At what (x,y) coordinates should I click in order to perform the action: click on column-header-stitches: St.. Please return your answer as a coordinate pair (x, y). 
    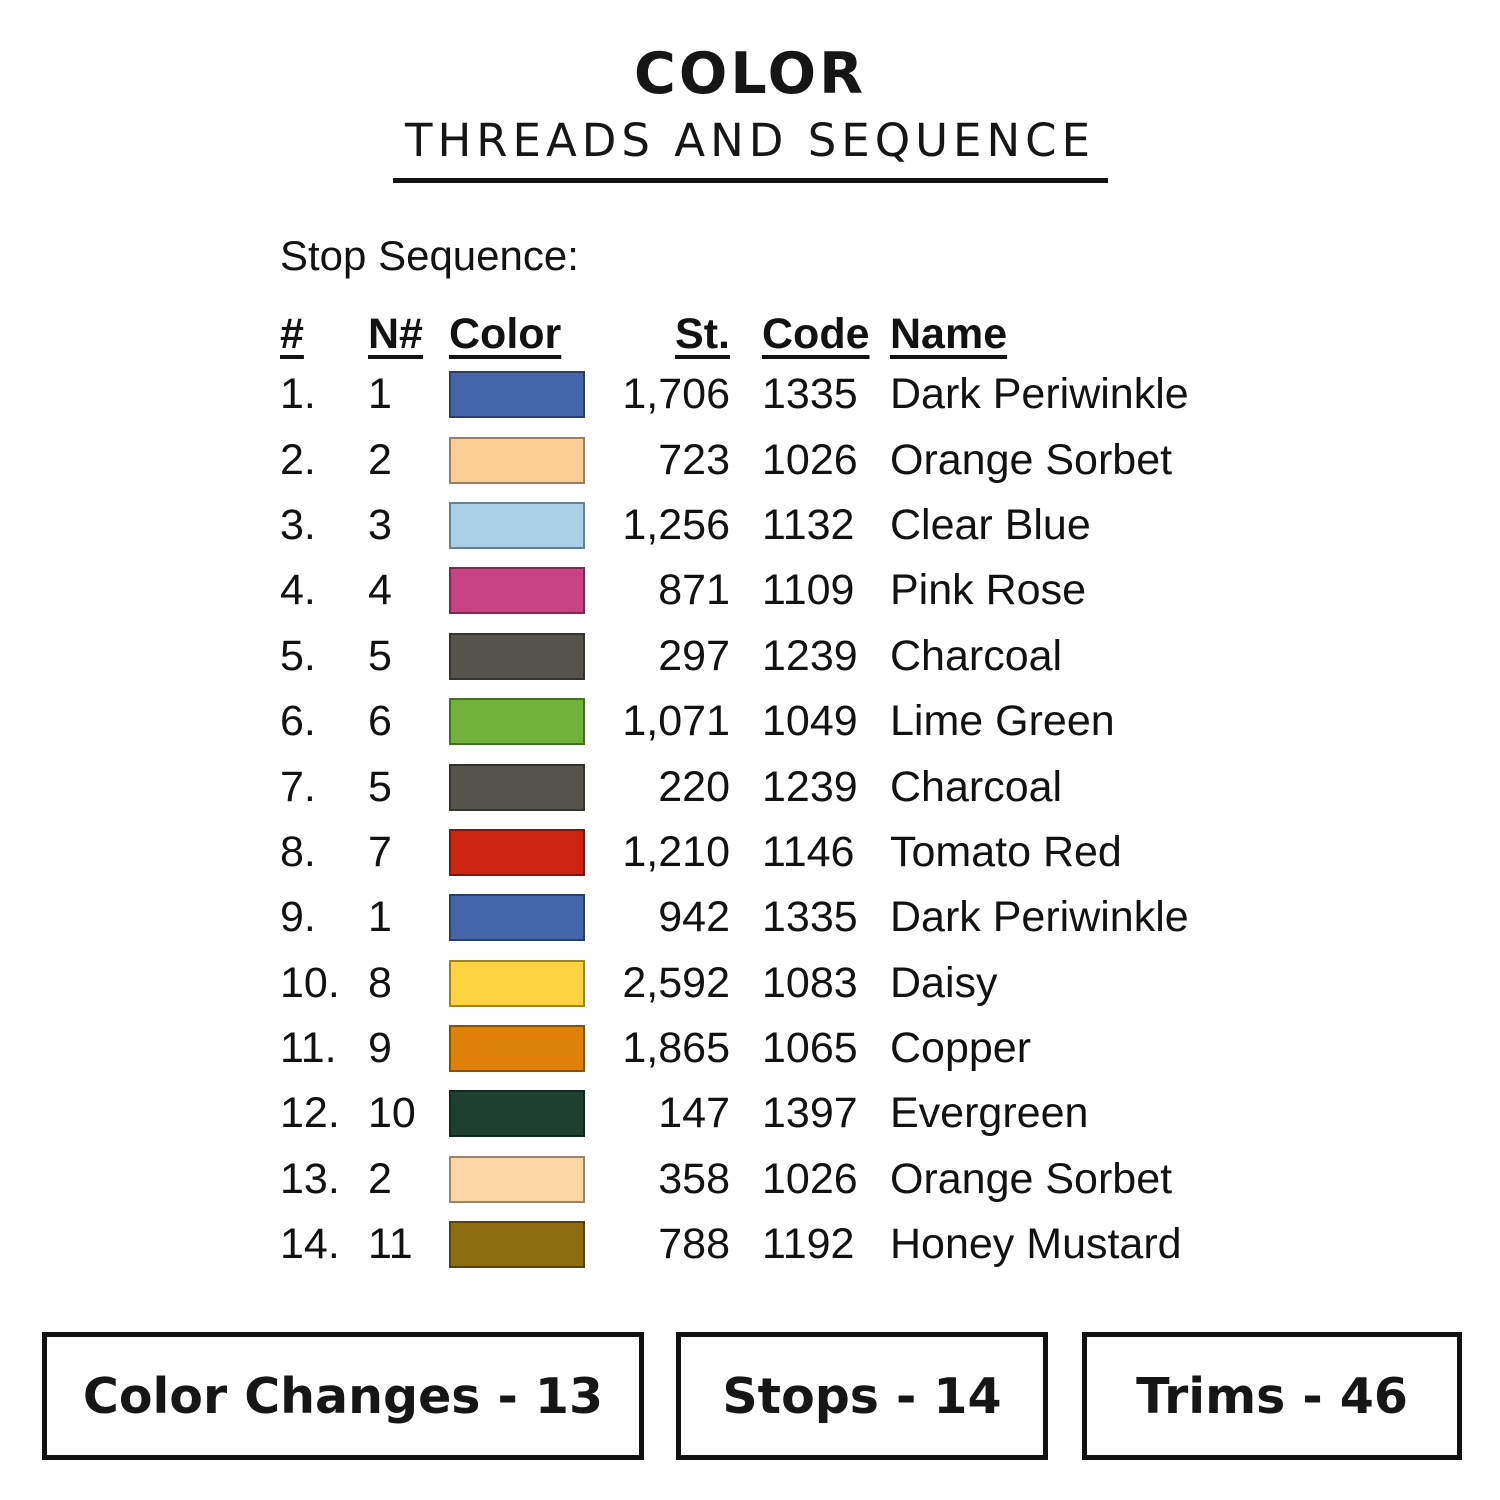
    Looking at the image, I should click on (702, 334).